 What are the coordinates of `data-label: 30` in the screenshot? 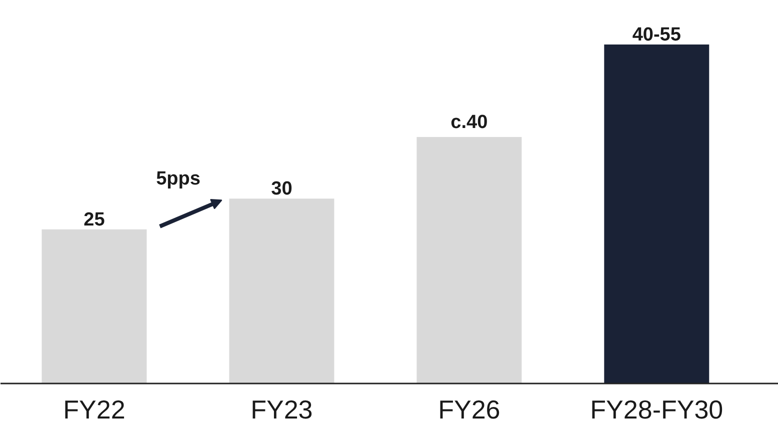 It's located at (281, 189).